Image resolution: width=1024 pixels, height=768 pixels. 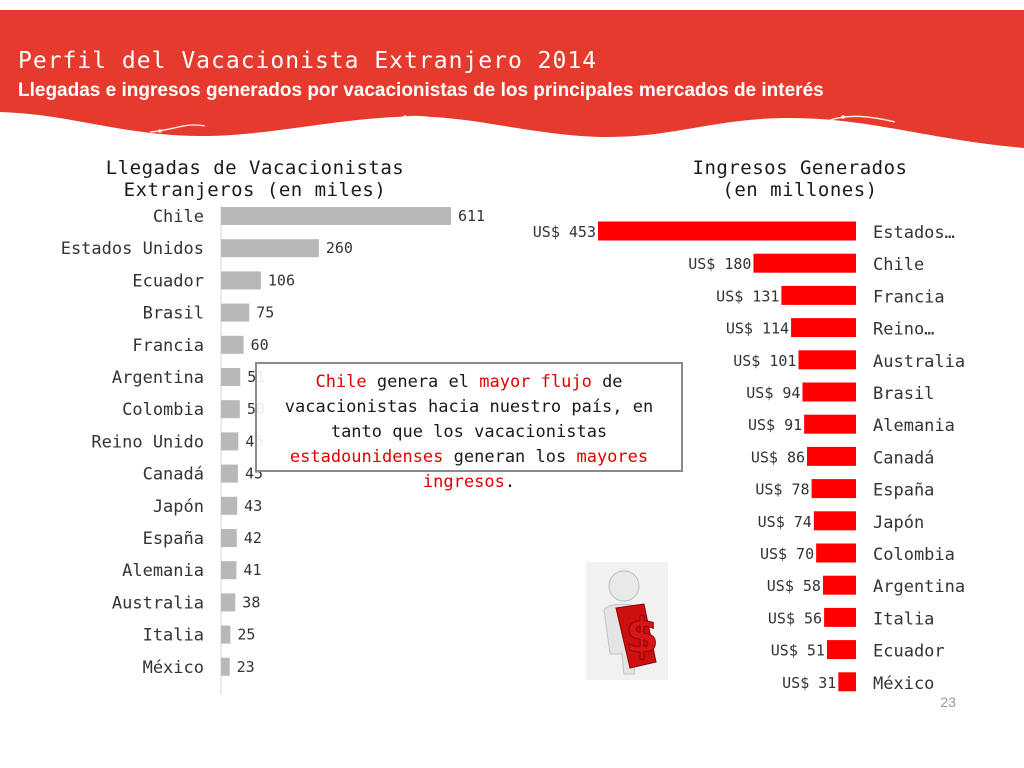 What do you see at coordinates (798, 651) in the screenshot?
I see `right-value-label: US$ 51` at bounding box center [798, 651].